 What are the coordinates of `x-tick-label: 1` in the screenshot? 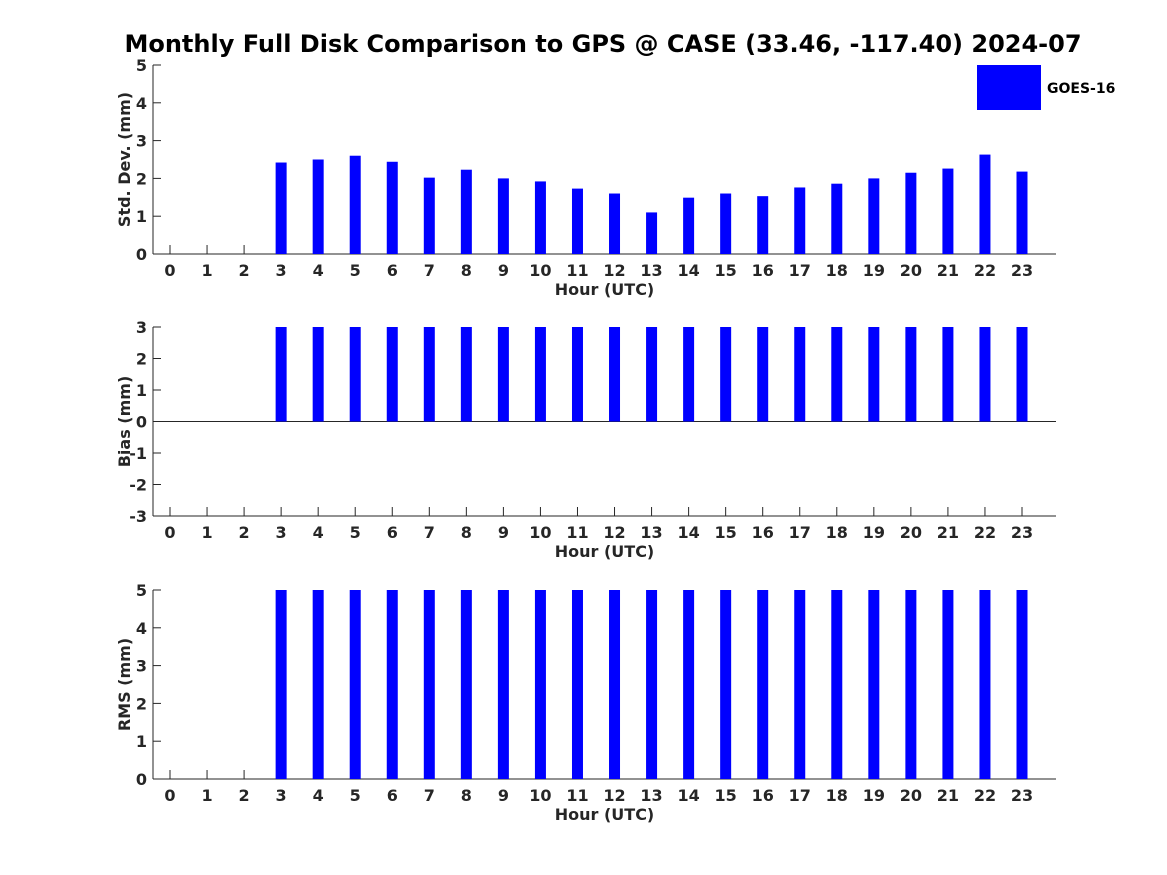 It's located at (206, 795).